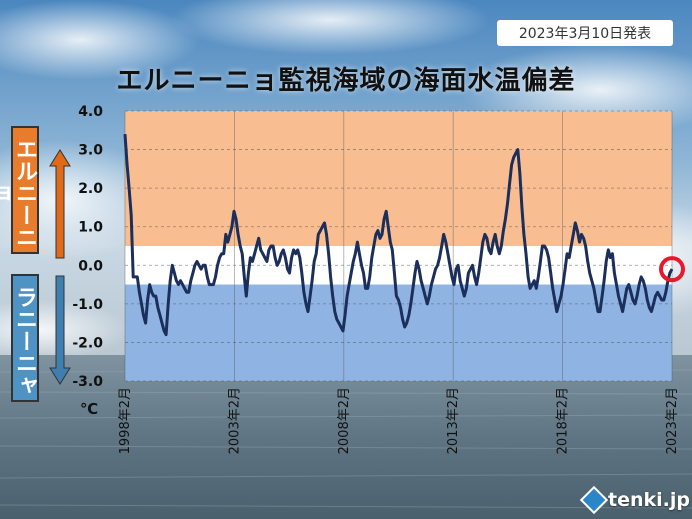  What do you see at coordinates (346, 81) in the screenshot?
I see `chart-title: エルニーニョ監視海域の海面水温偏差` at bounding box center [346, 81].